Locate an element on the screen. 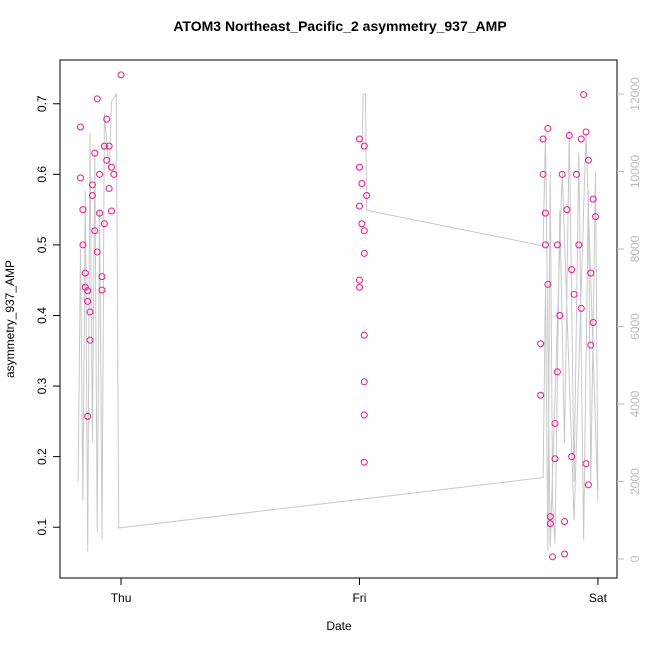 The height and width of the screenshot is (655, 650). y2-tick-label: 8000 is located at coordinates (635, 248).